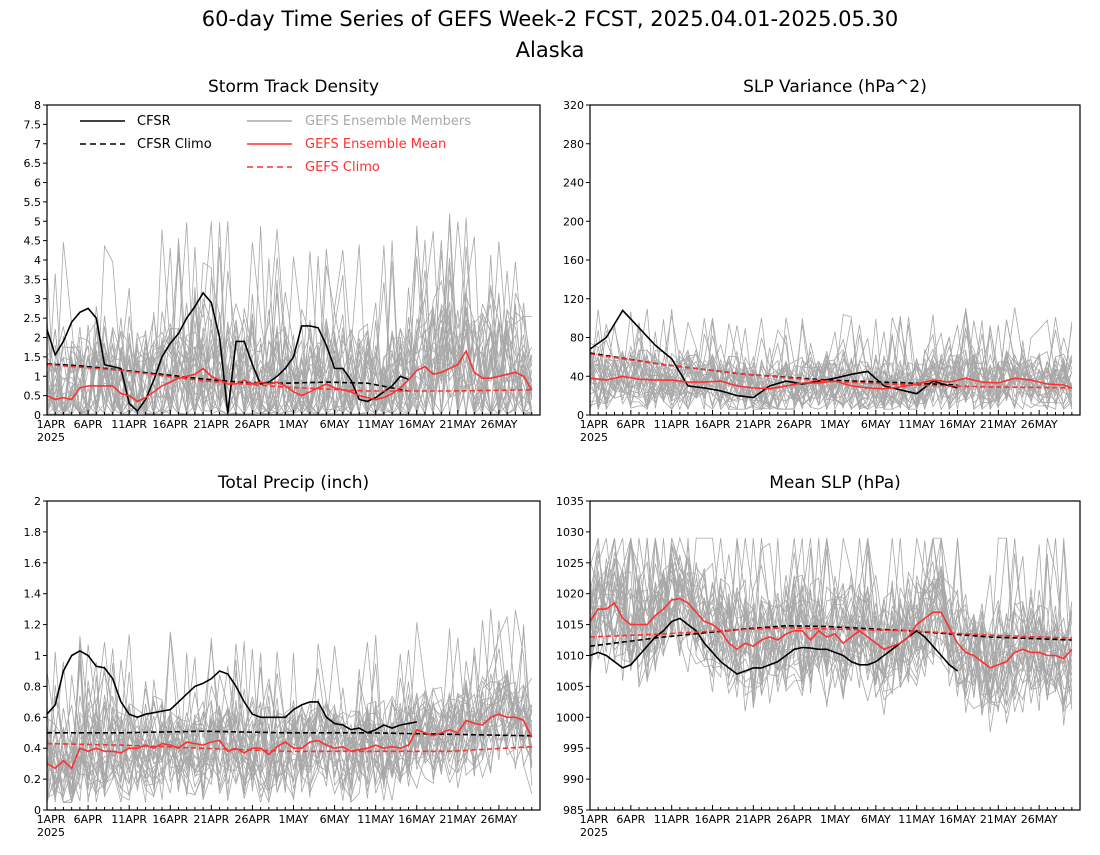 The width and height of the screenshot is (1100, 855). What do you see at coordinates (37, 105) in the screenshot?
I see `y-tick-label: 8` at bounding box center [37, 105].